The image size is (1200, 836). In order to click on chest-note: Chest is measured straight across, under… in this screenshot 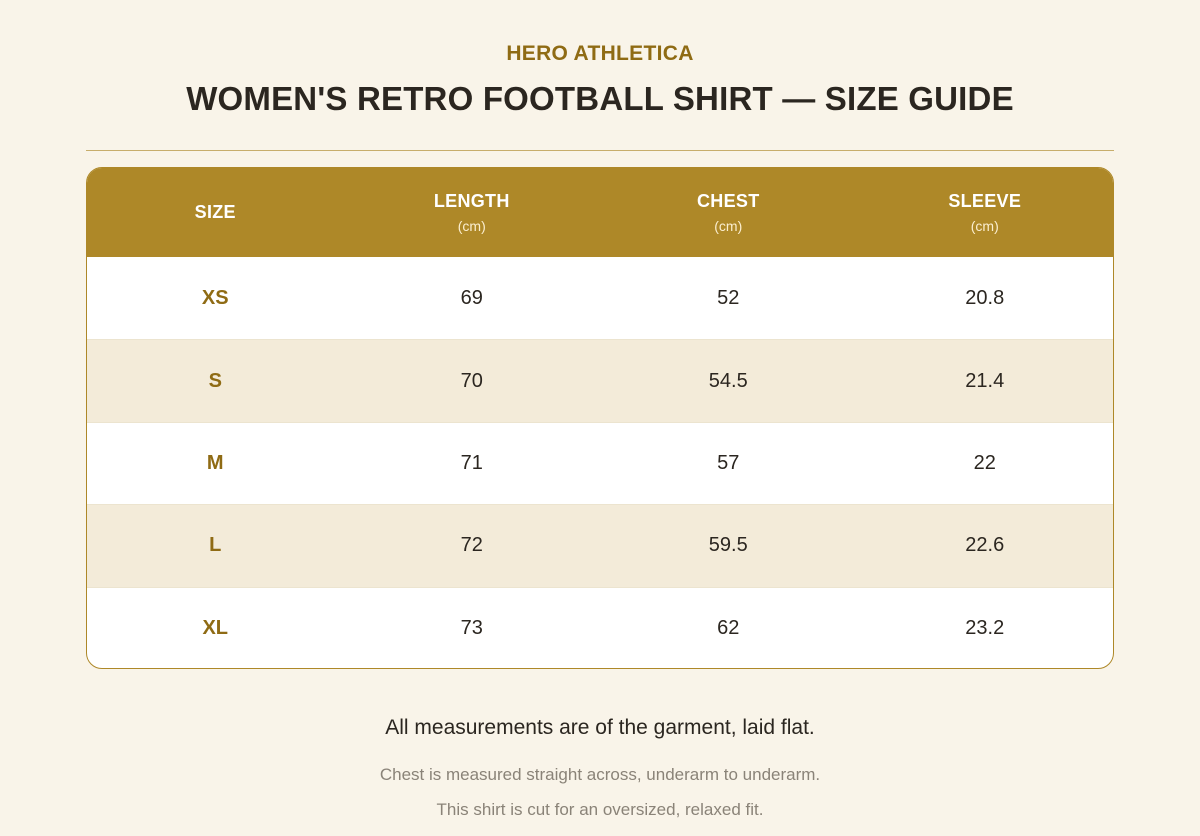, I will do `click(600, 774)`.